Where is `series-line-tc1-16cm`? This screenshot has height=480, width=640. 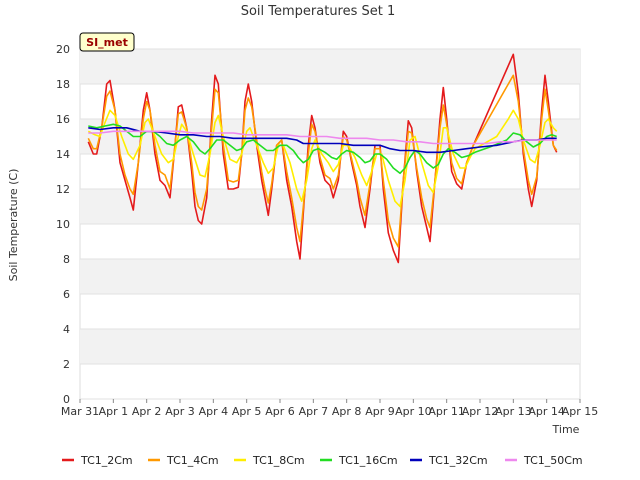 series-line-tc1-16cm is located at coordinates (322, 149).